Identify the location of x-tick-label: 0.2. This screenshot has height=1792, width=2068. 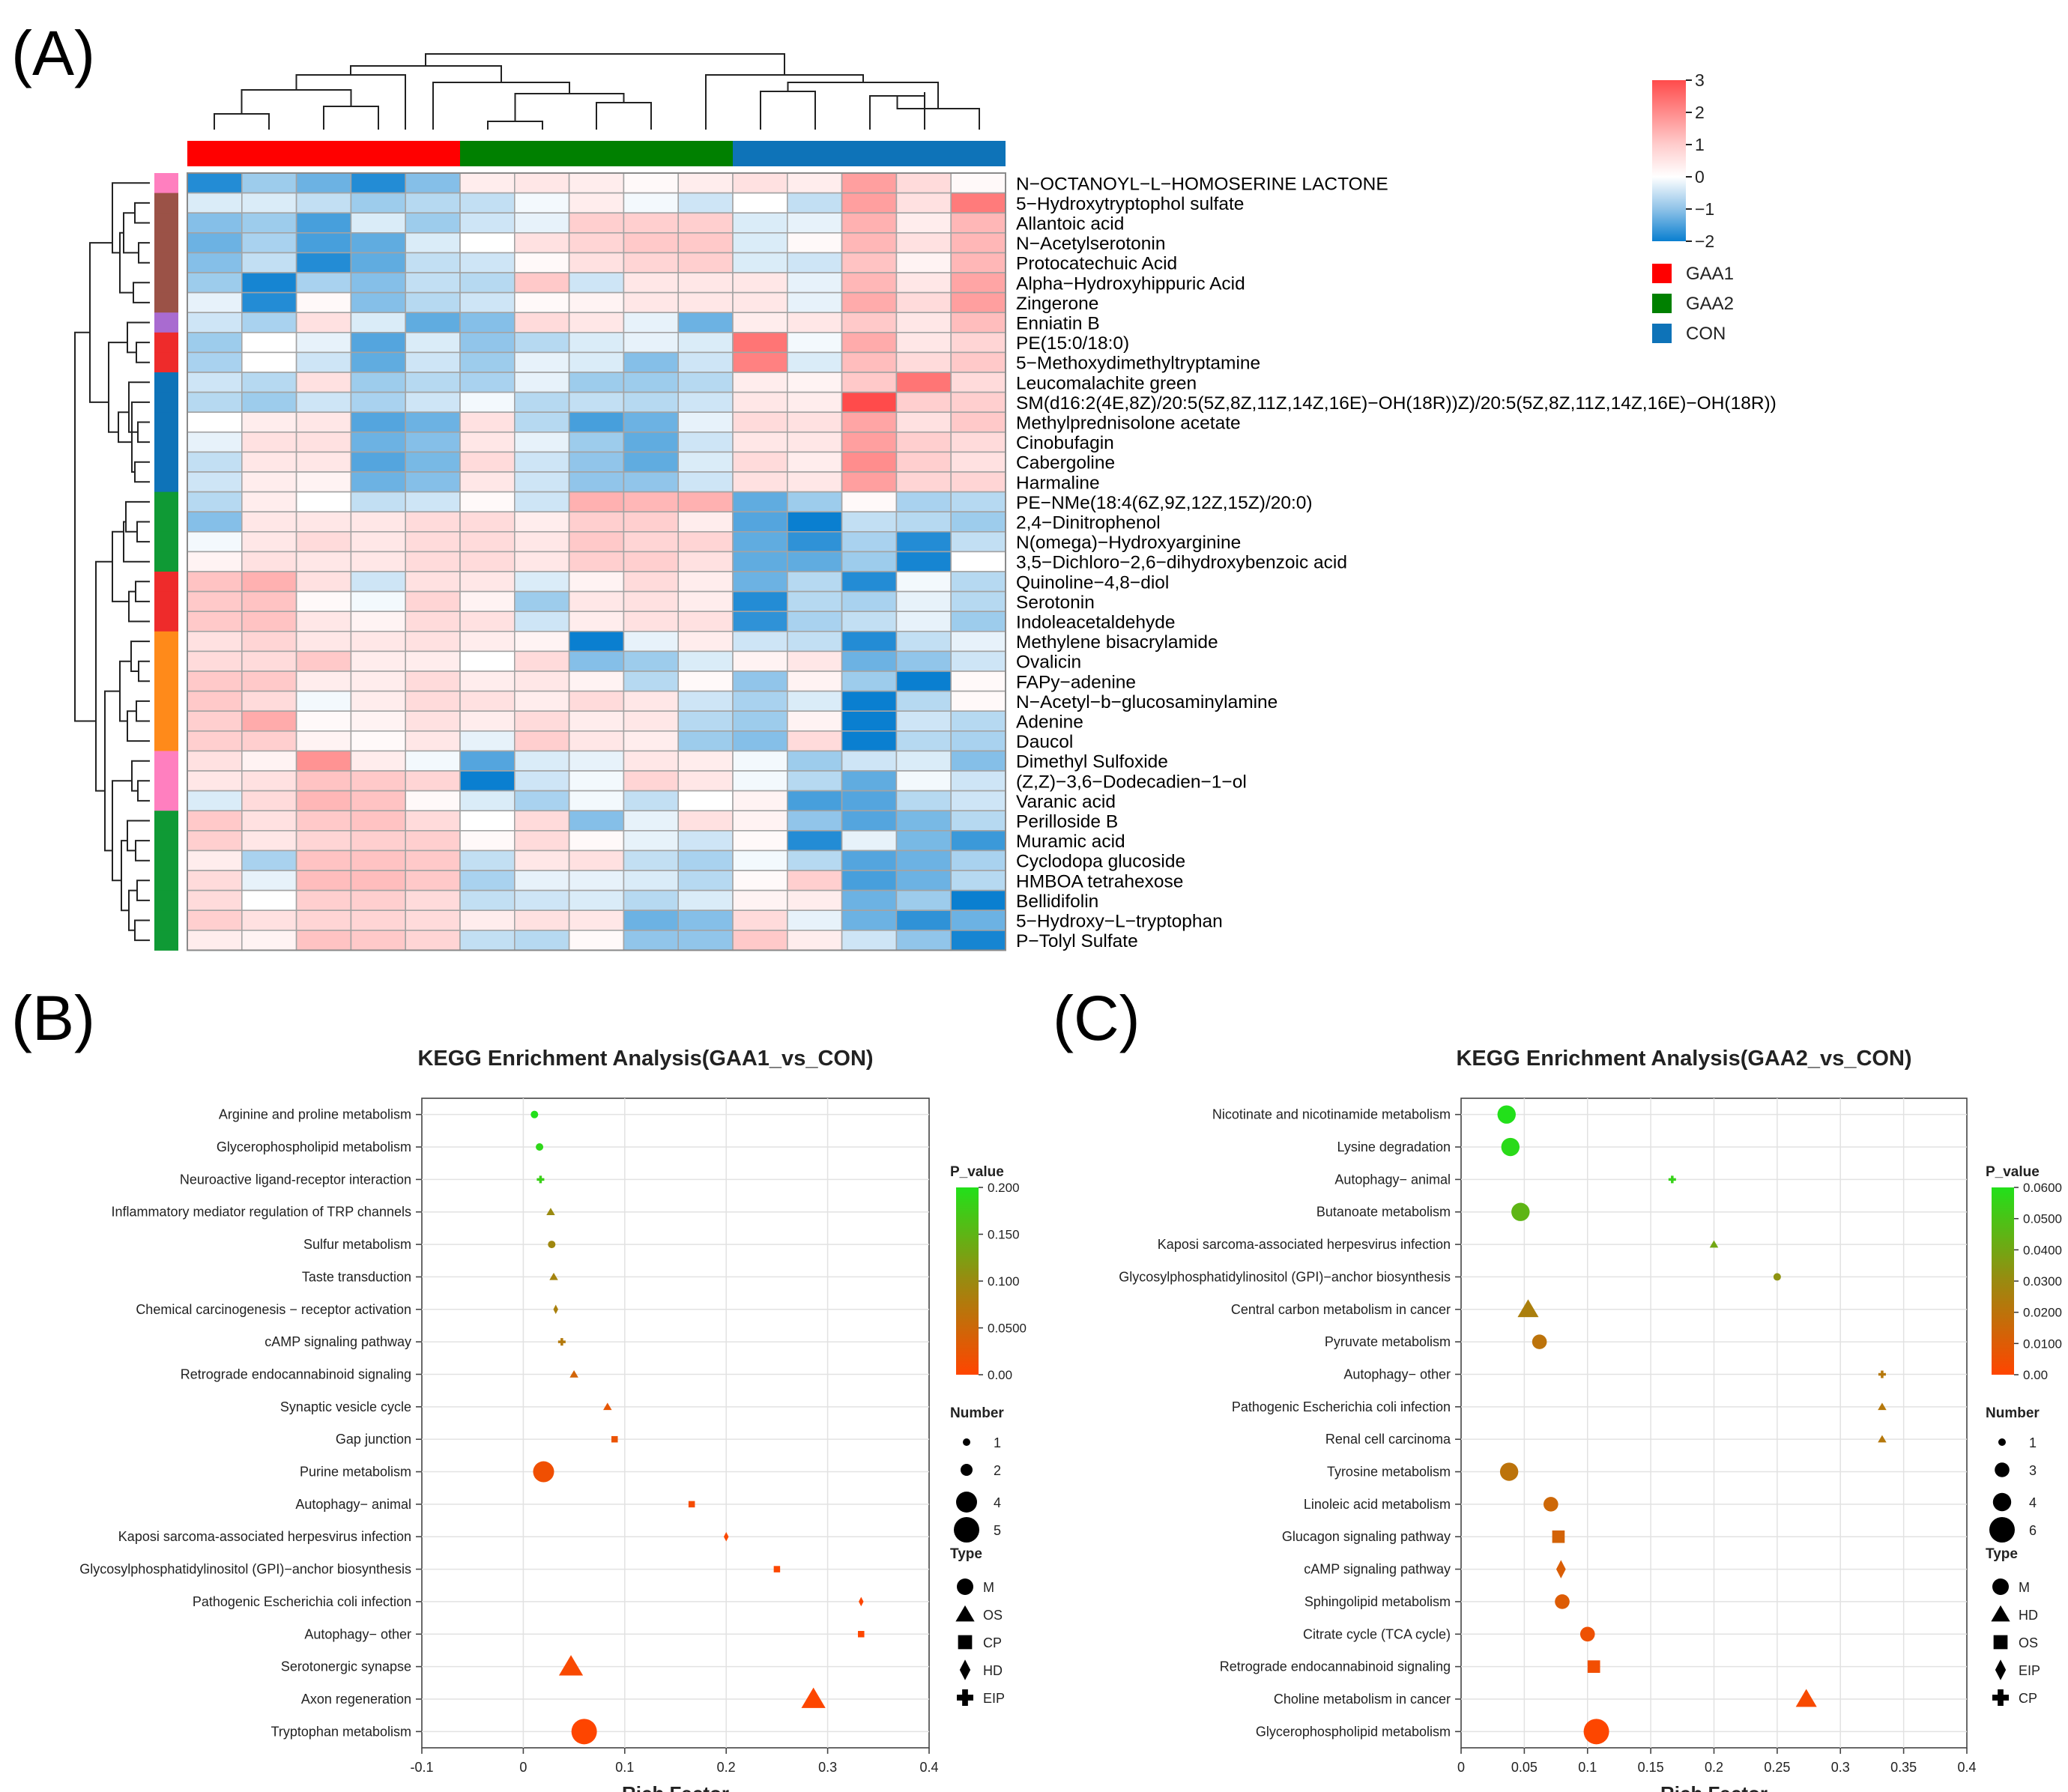
(727, 1767).